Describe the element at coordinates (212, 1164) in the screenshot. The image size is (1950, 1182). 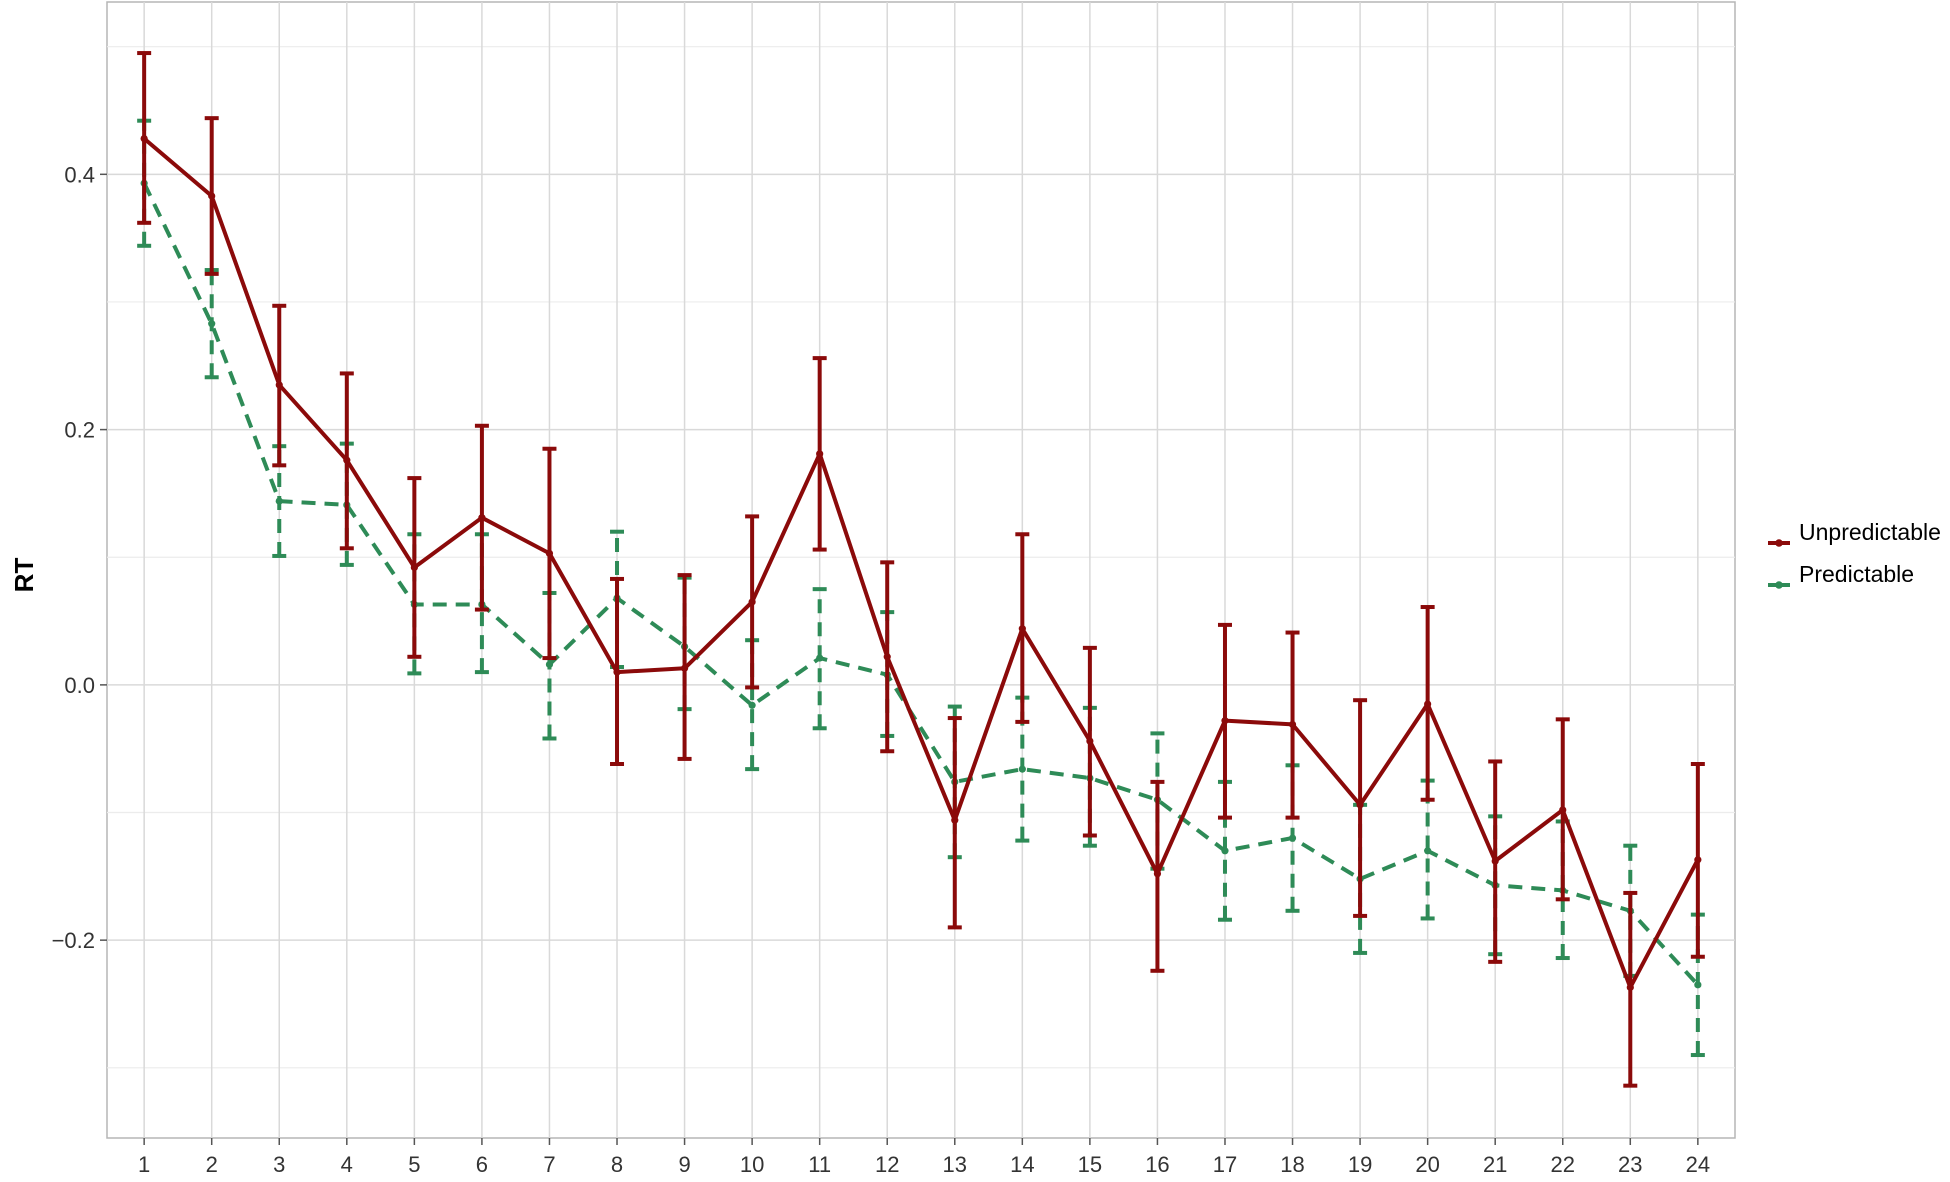
I see `x-tick-label: 2` at that location.